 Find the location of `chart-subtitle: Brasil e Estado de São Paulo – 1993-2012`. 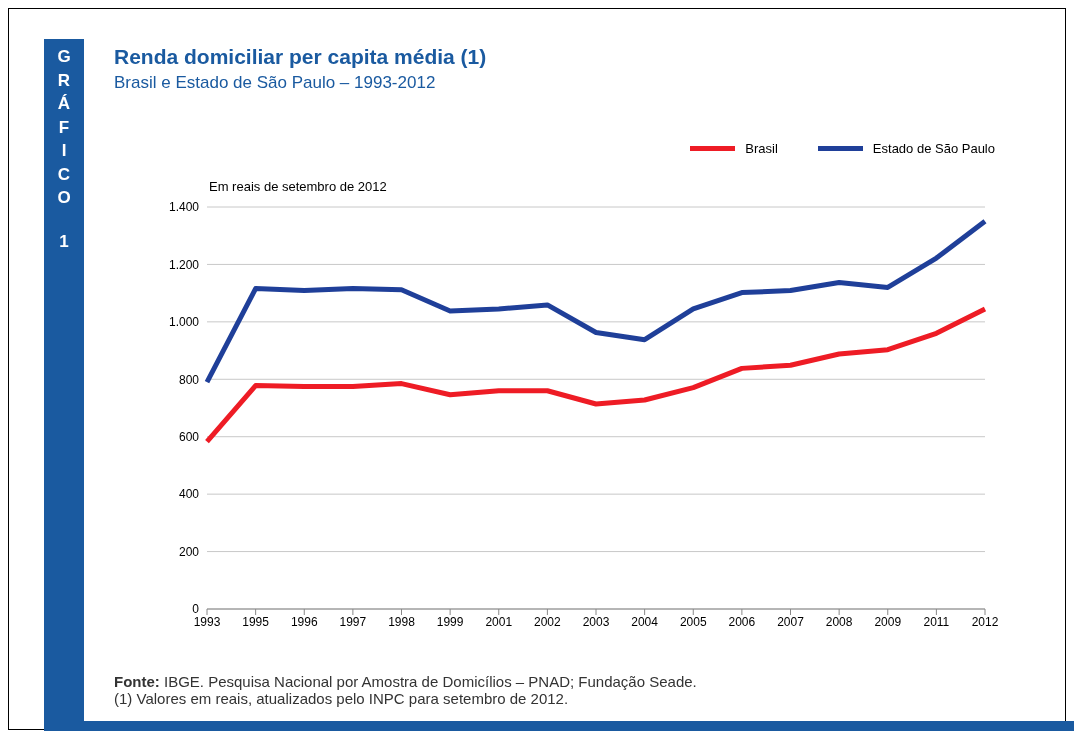

chart-subtitle: Brasil e Estado de São Paulo – 1993-2012 is located at coordinates (275, 83).